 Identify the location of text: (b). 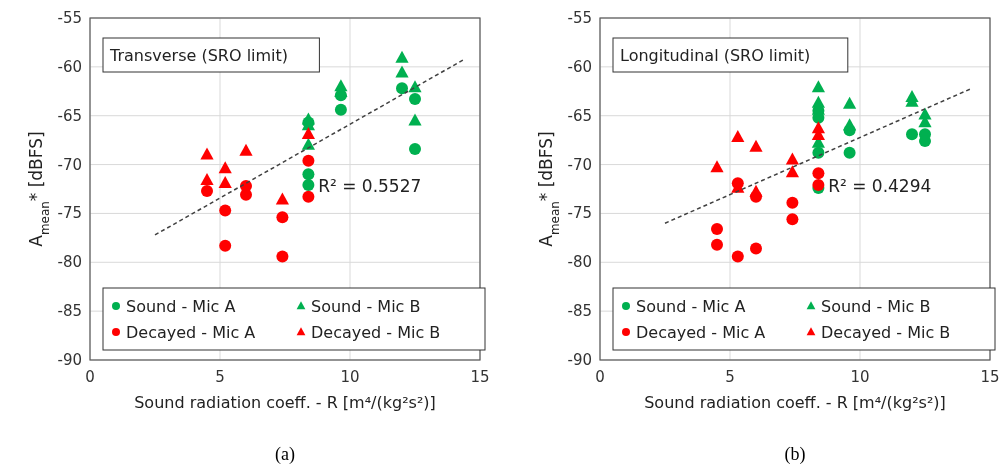
(795, 454).